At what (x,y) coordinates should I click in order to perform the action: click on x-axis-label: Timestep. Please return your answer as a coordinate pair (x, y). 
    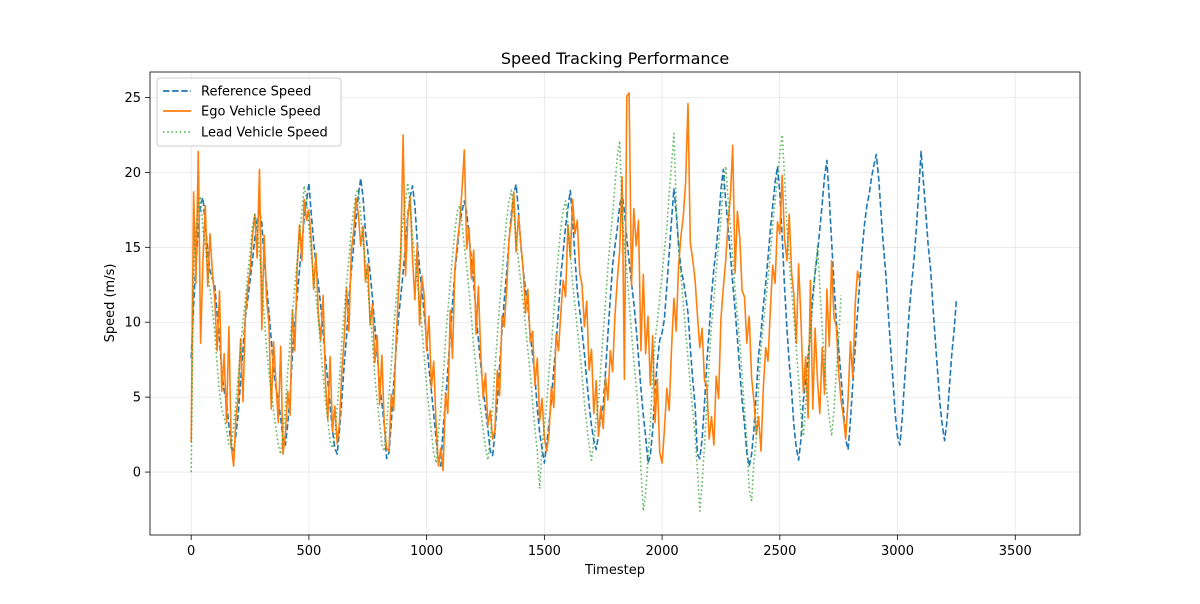
    Looking at the image, I should click on (614, 570).